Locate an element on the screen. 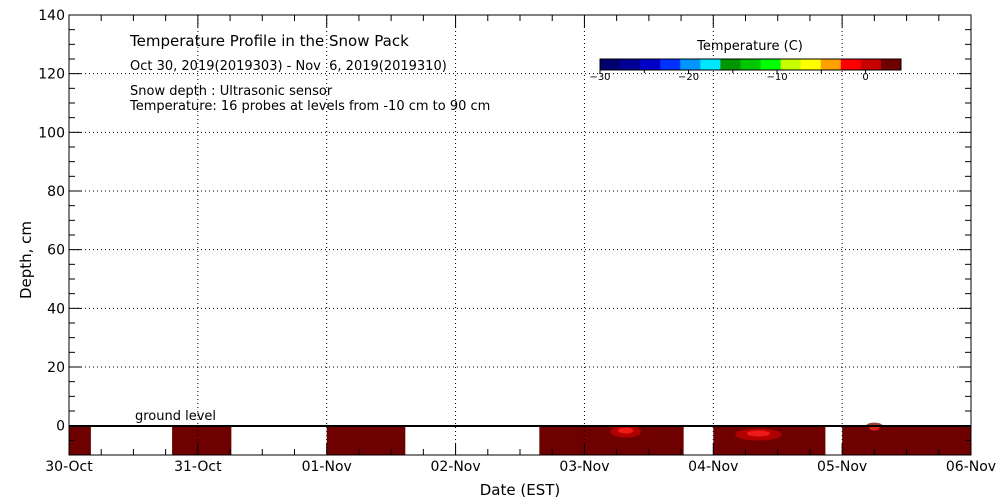  x-tick-label: 06-Nov is located at coordinates (971, 467).